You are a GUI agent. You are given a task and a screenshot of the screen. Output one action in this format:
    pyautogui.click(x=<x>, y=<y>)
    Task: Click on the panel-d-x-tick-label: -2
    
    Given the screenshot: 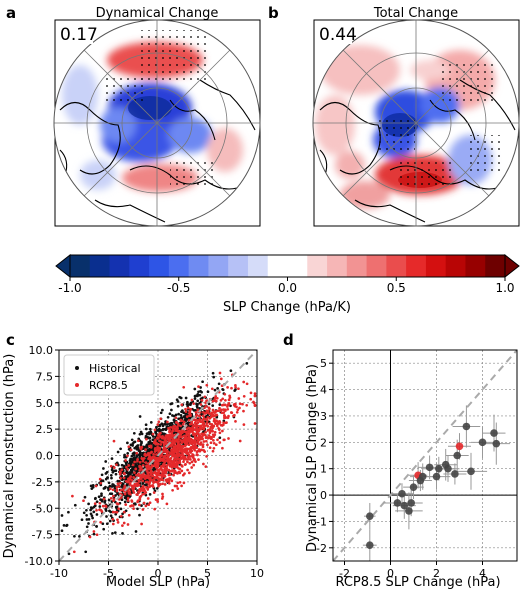 What is the action you would take?
    pyautogui.click(x=344, y=573)
    